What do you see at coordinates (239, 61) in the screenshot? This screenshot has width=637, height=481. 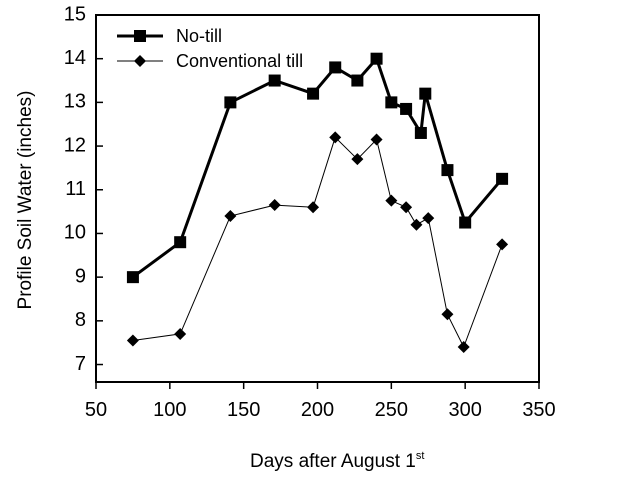 I see `legend-label-conventional-till: Conventional till` at bounding box center [239, 61].